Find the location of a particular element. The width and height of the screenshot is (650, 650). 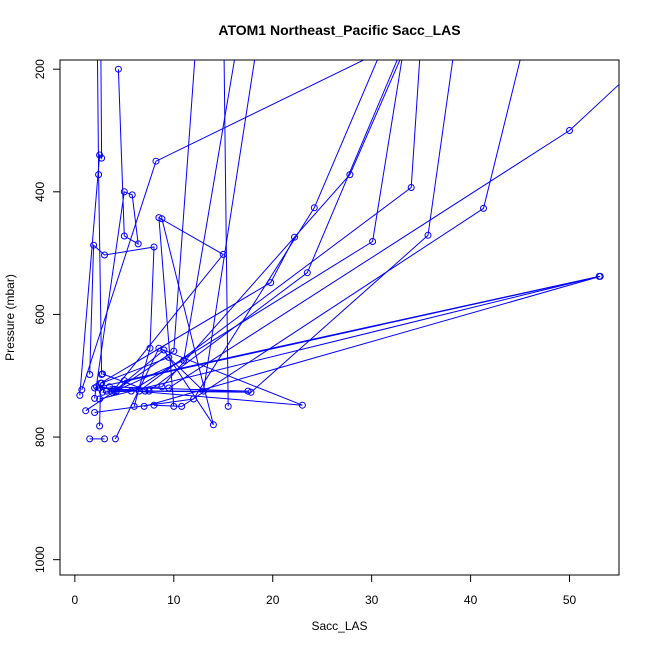

chart-title: ATOM1 Northeast_Pacific Sacc_LAS is located at coordinates (339, 30).